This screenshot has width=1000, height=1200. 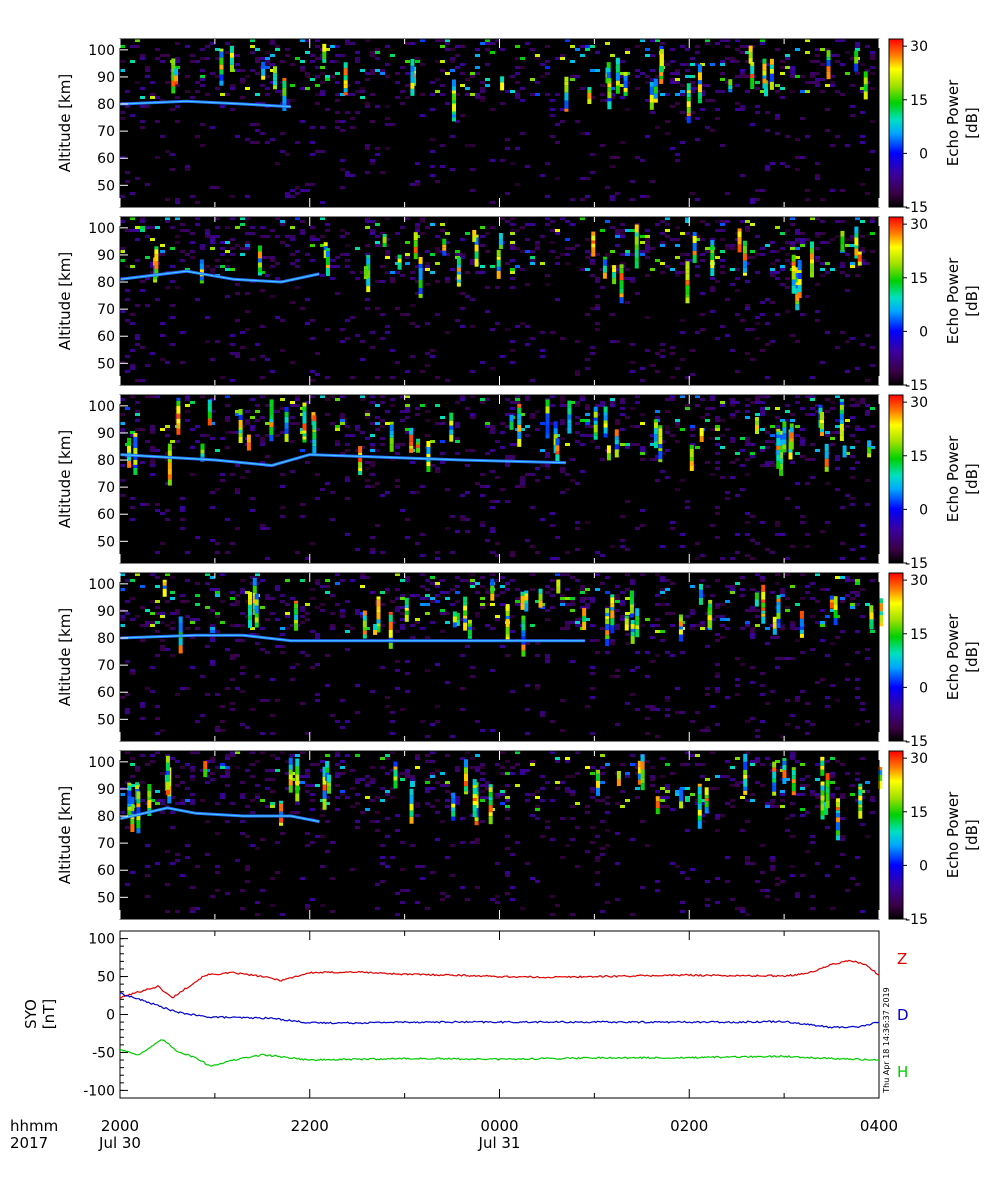 What do you see at coordinates (896, 123) in the screenshot?
I see `colorbar` at bounding box center [896, 123].